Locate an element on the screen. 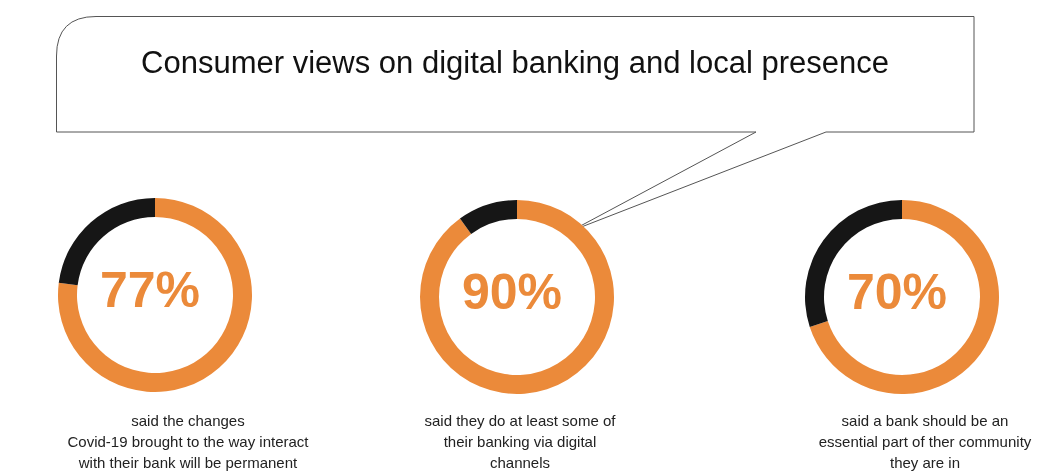 The height and width of the screenshot is (475, 1046). text: 90% is located at coordinates (512, 292).